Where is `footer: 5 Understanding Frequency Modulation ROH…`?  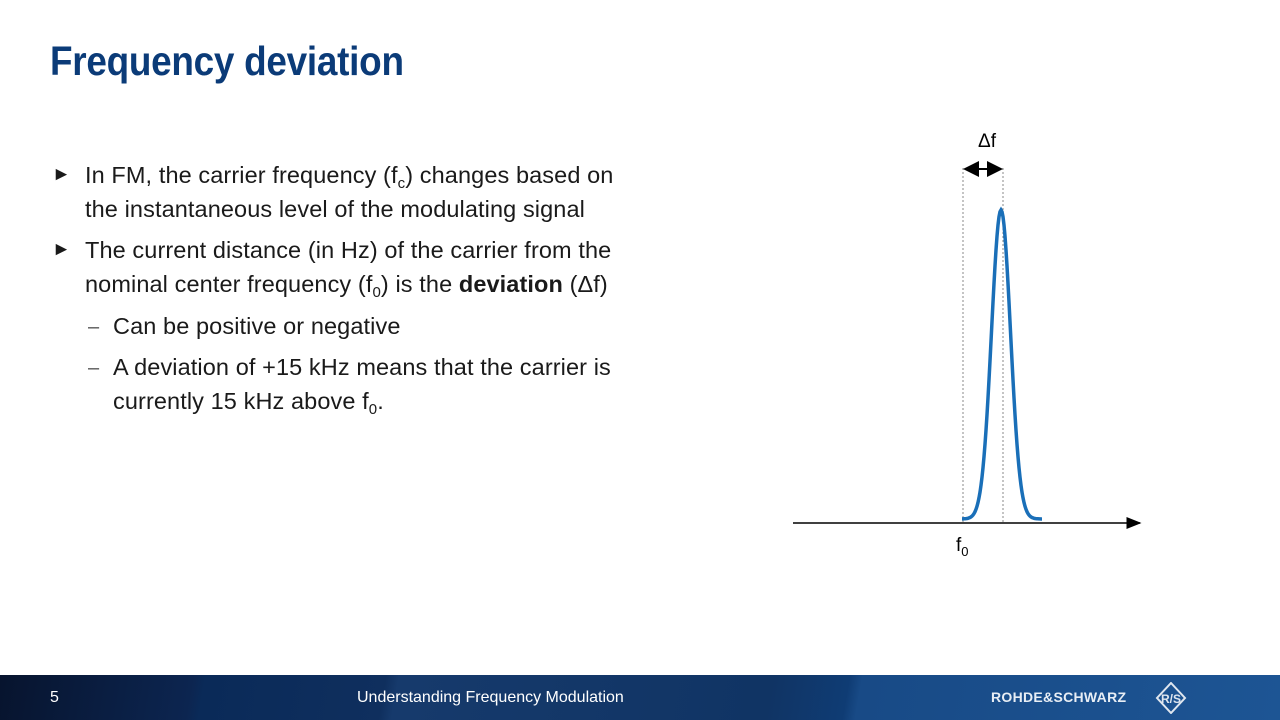 footer: 5 Understanding Frequency Modulation ROH… is located at coordinates (640, 697).